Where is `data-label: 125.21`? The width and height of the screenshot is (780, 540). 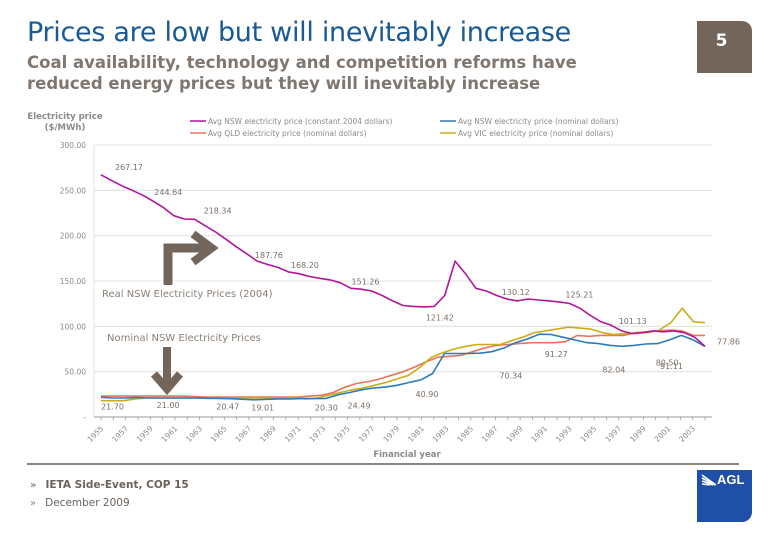 data-label: 125.21 is located at coordinates (579, 294).